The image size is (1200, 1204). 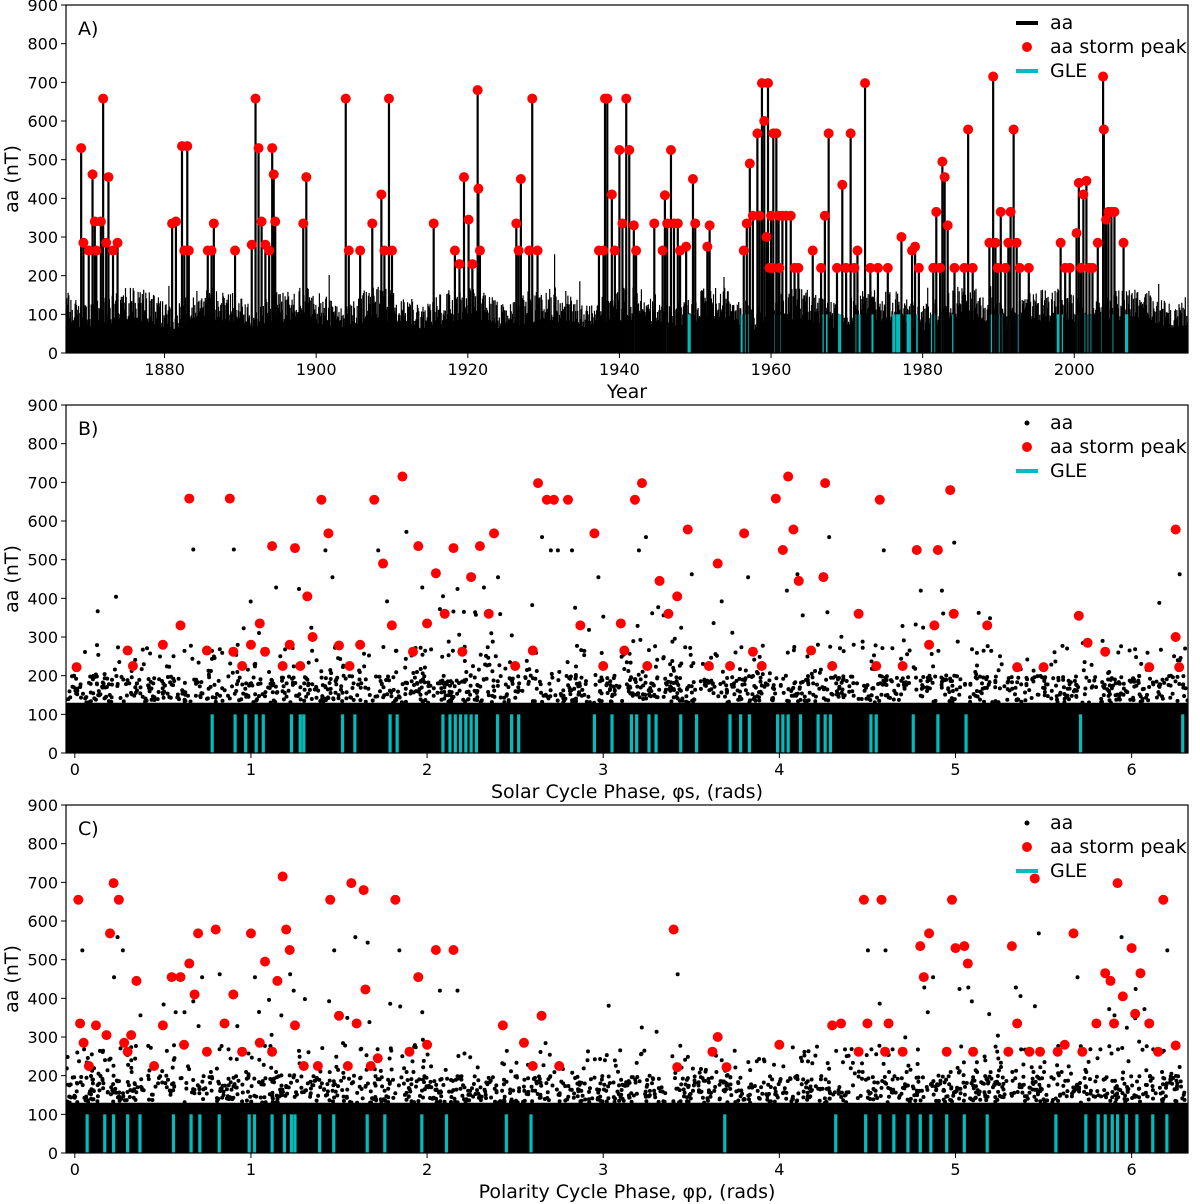 What do you see at coordinates (42, 160) in the screenshot?
I see `y-tick-label: 500` at bounding box center [42, 160].